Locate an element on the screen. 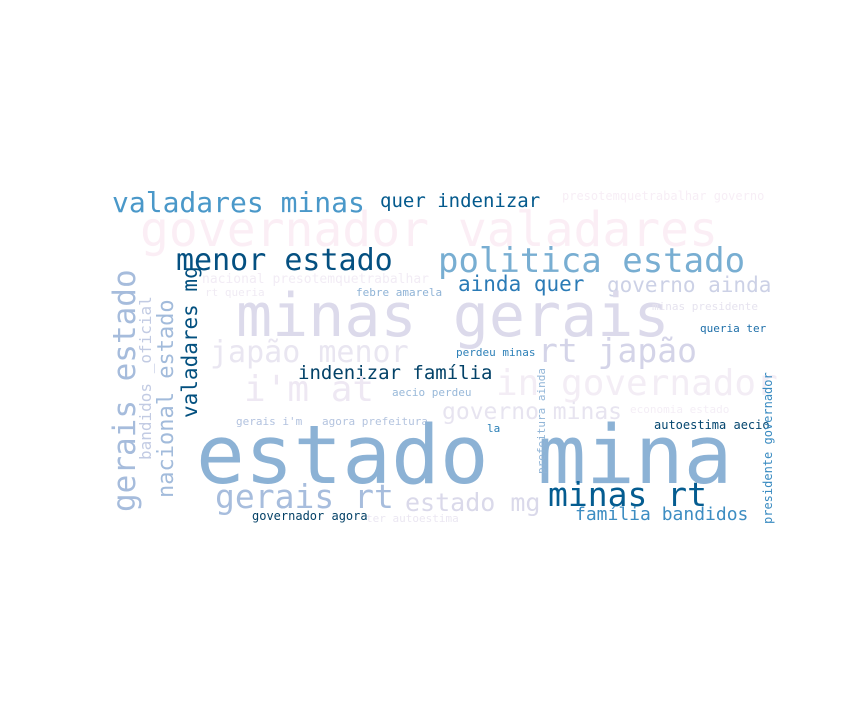  word: prefeitura ainda is located at coordinates (541, 421).